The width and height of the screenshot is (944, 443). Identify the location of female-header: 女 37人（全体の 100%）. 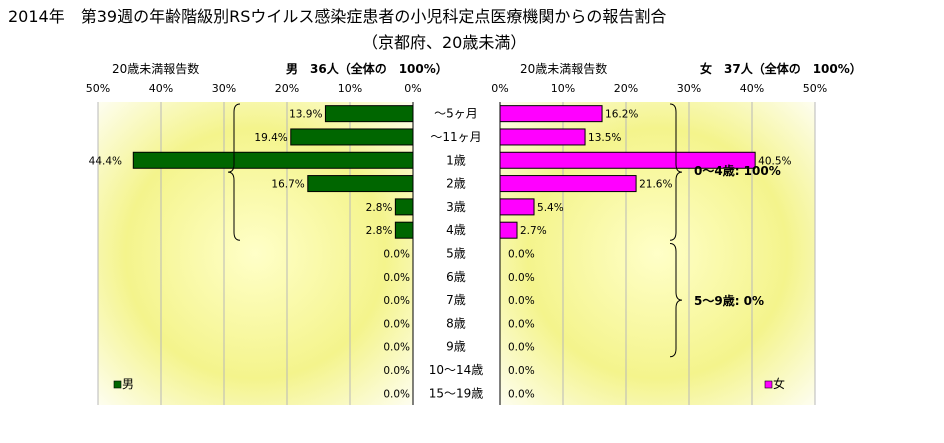
(781, 68).